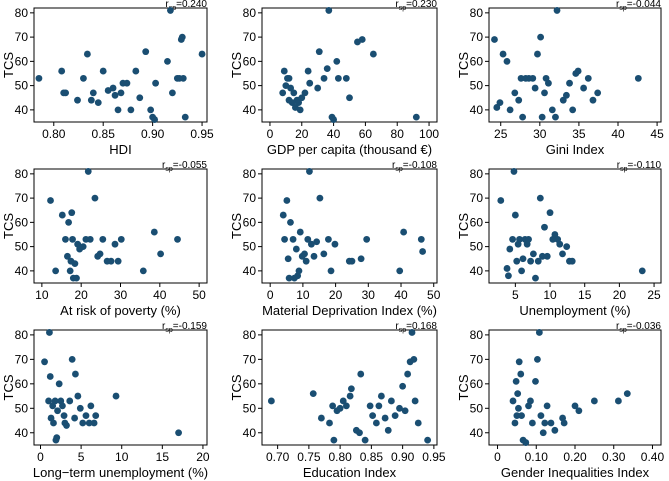 The height and width of the screenshot is (481, 669). Describe the element at coordinates (463, 226) in the screenshot. I see `y-axis-label: TCS` at that location.